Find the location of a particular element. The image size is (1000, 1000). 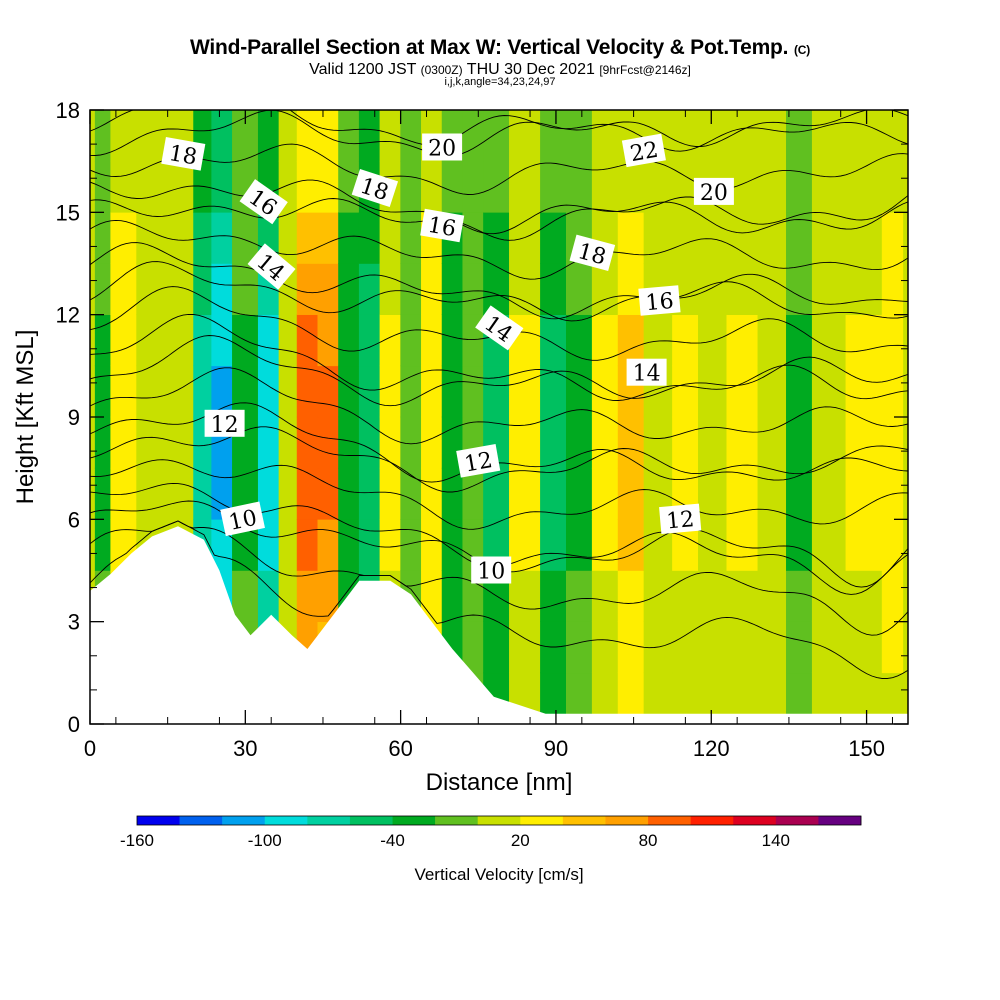

contour-label-text: 10 is located at coordinates (243, 521).